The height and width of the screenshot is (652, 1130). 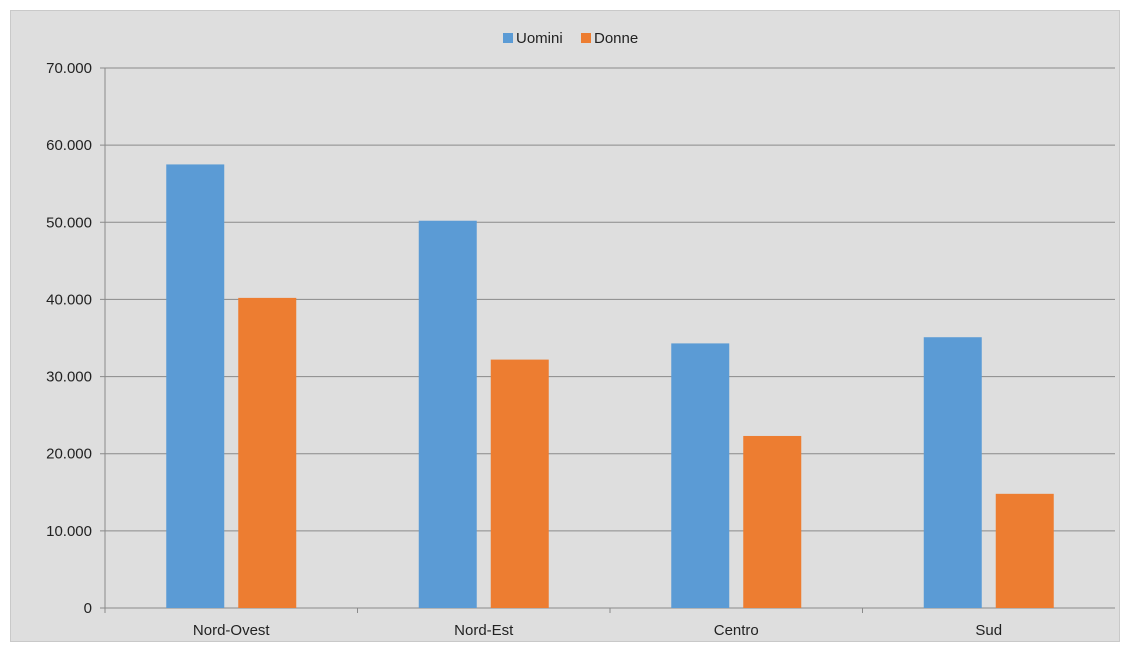 I want to click on bar-uomini-centro, so click(x=700, y=475).